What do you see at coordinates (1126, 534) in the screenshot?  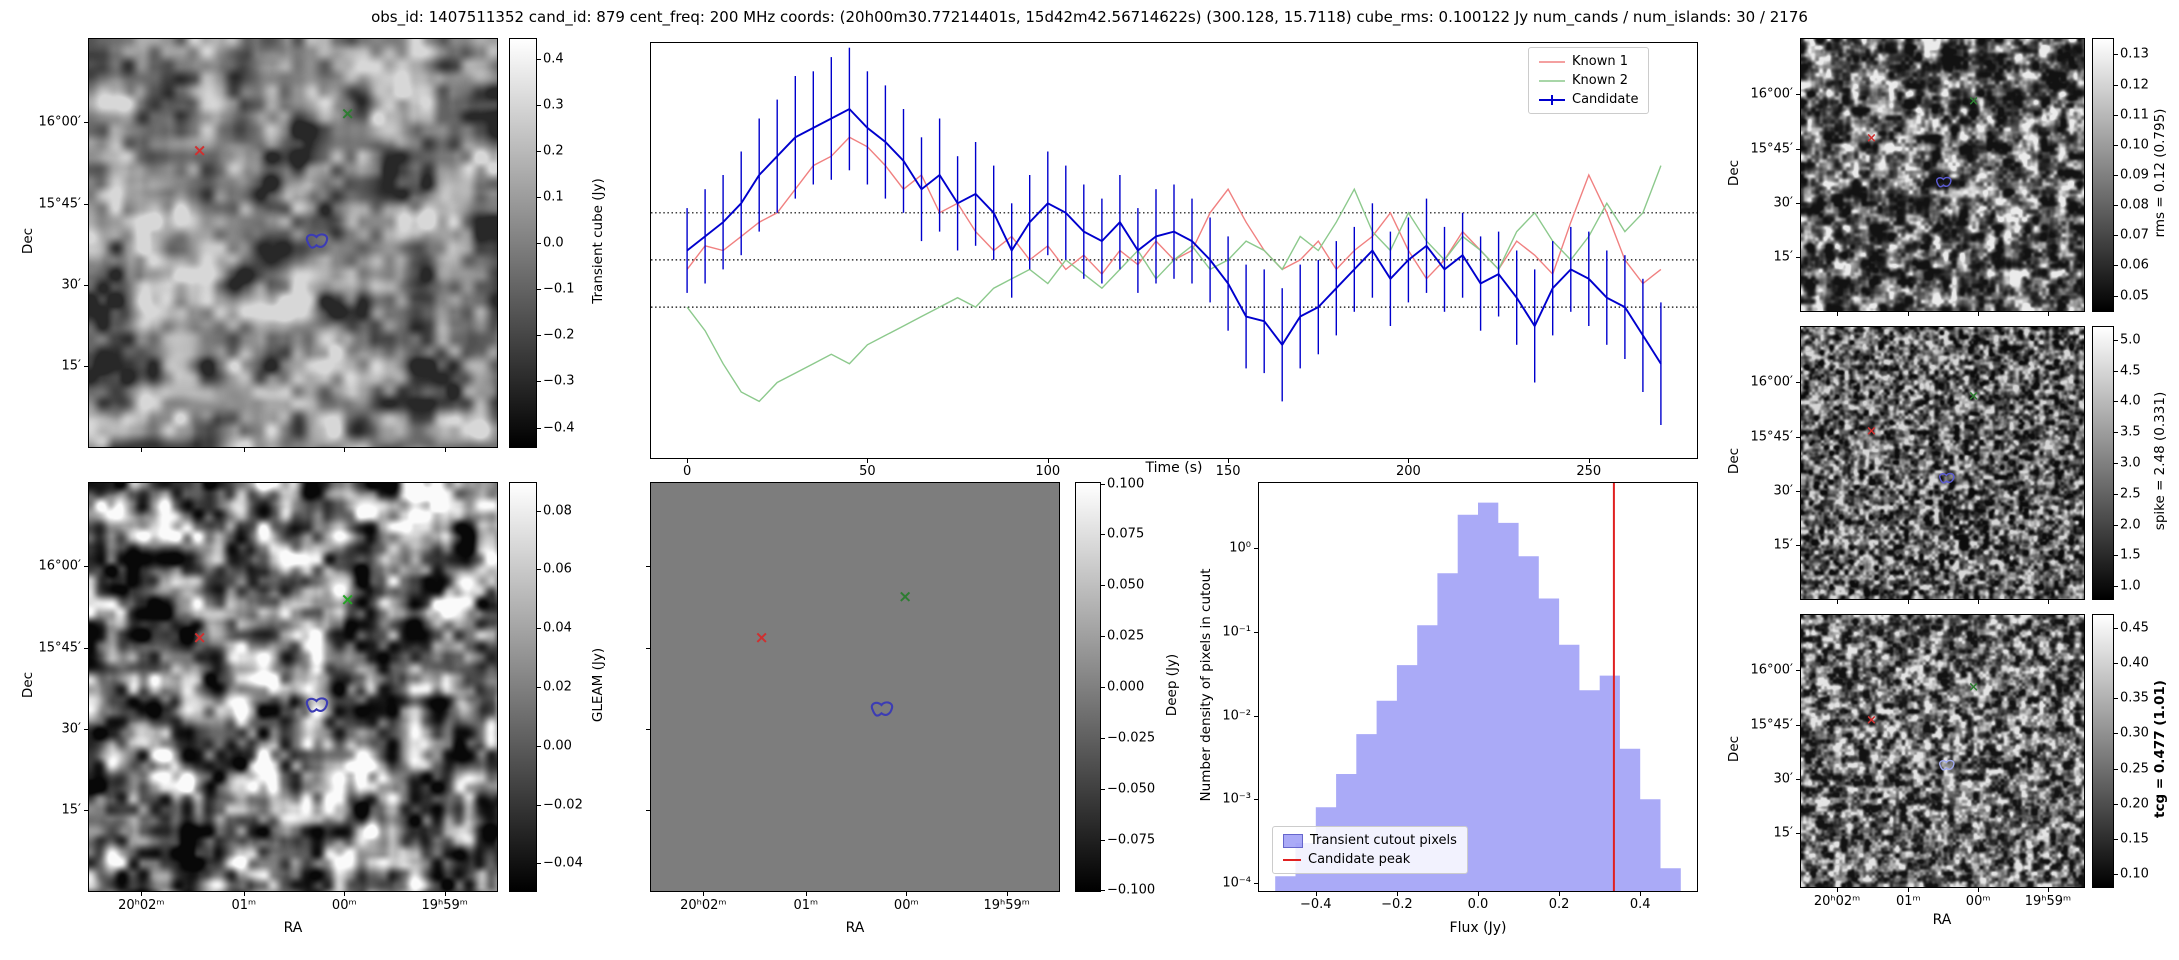 I see `axis-tick-label: 0.075` at bounding box center [1126, 534].